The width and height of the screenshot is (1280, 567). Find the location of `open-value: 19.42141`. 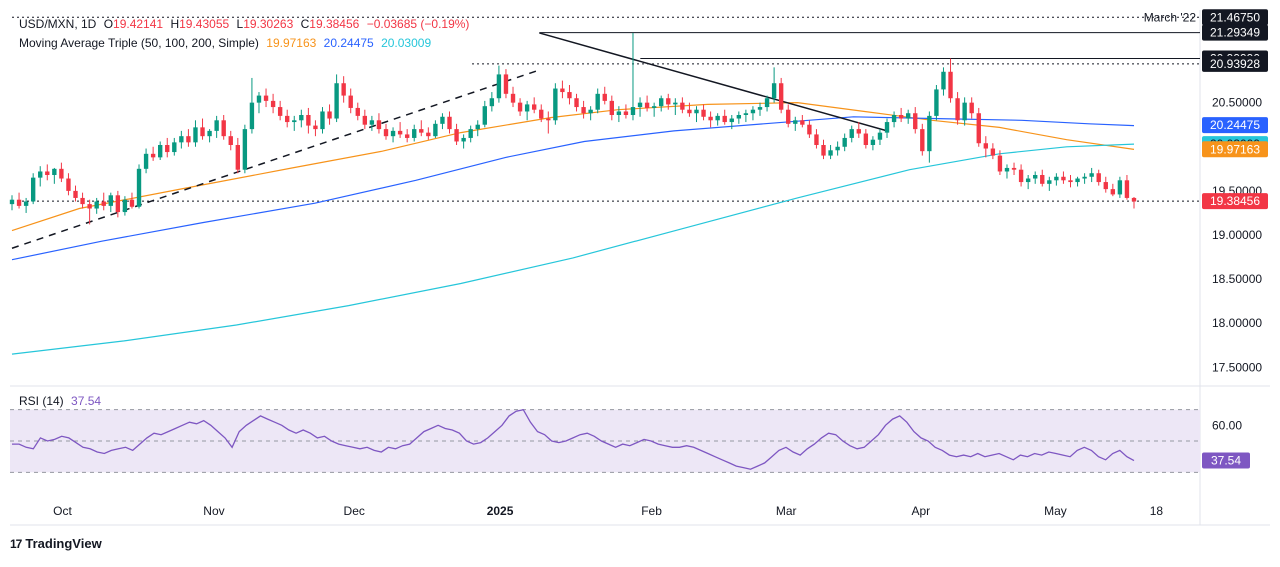

open-value: 19.42141 is located at coordinates (138, 24).